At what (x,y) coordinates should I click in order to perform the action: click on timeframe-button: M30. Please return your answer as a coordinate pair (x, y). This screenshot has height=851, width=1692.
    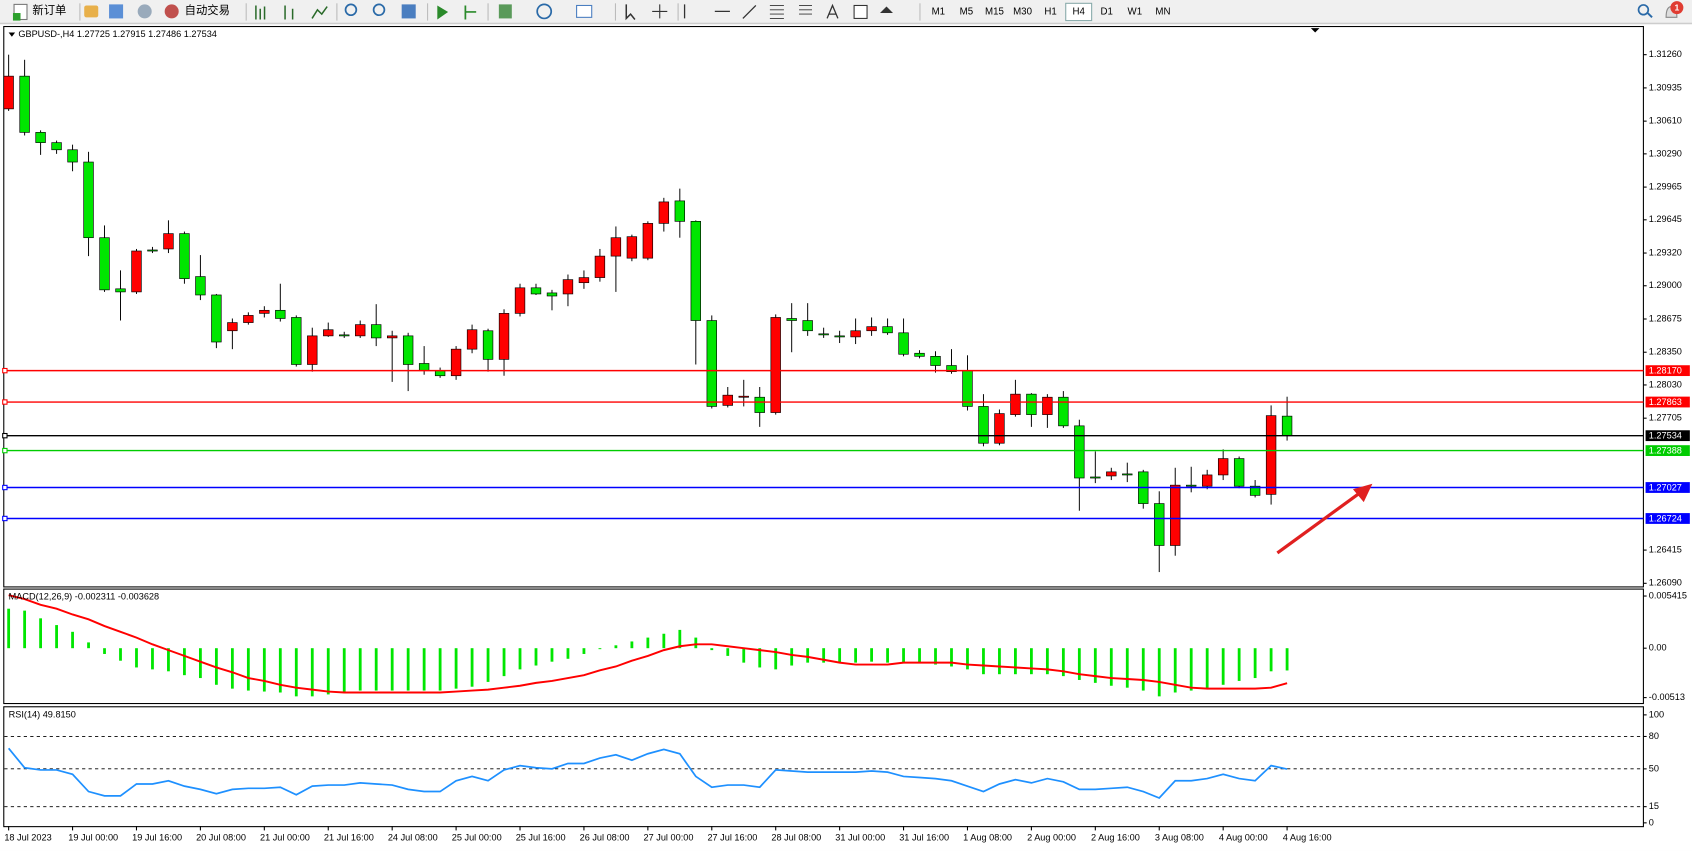
    Looking at the image, I should click on (1022, 12).